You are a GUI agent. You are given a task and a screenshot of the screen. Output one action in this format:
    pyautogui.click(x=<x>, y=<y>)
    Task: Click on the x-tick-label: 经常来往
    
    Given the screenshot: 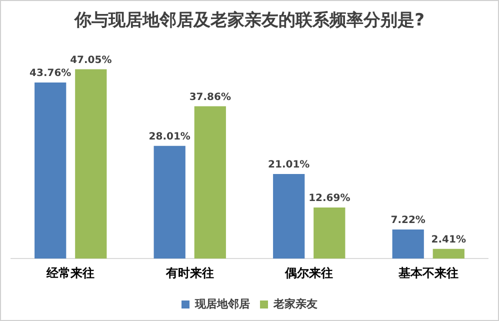 What is the action you would take?
    pyautogui.click(x=70, y=273)
    